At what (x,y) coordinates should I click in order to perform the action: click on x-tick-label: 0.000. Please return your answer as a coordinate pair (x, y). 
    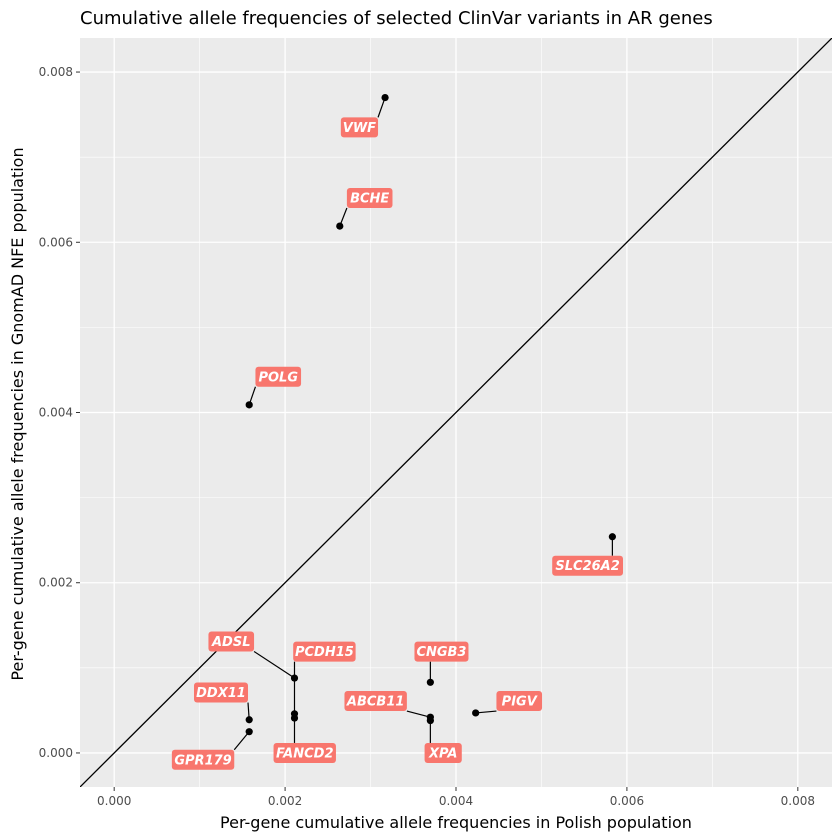
    Looking at the image, I should click on (114, 801).